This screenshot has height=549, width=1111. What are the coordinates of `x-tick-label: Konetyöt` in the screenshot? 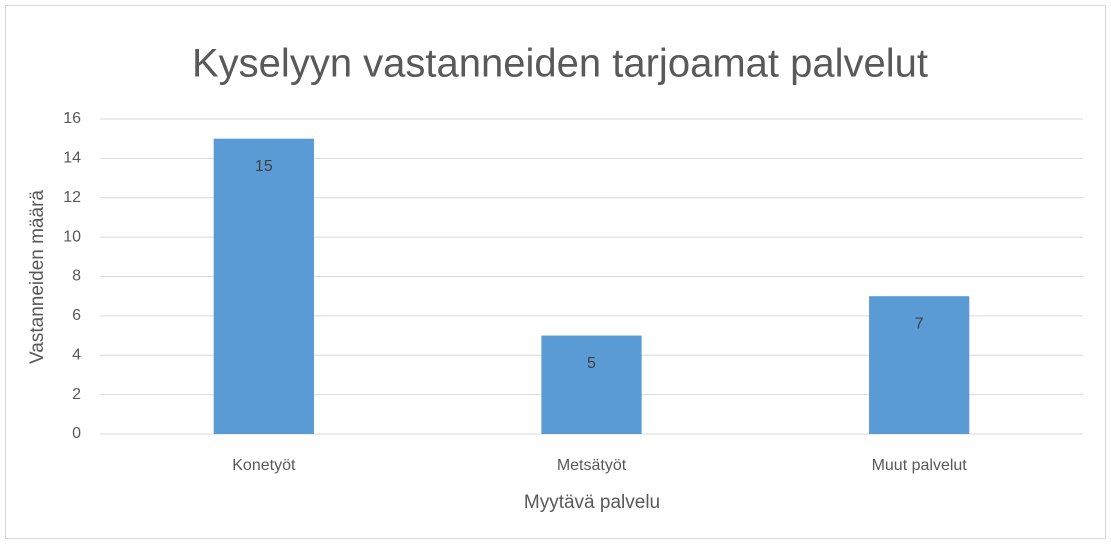 It's located at (264, 465).